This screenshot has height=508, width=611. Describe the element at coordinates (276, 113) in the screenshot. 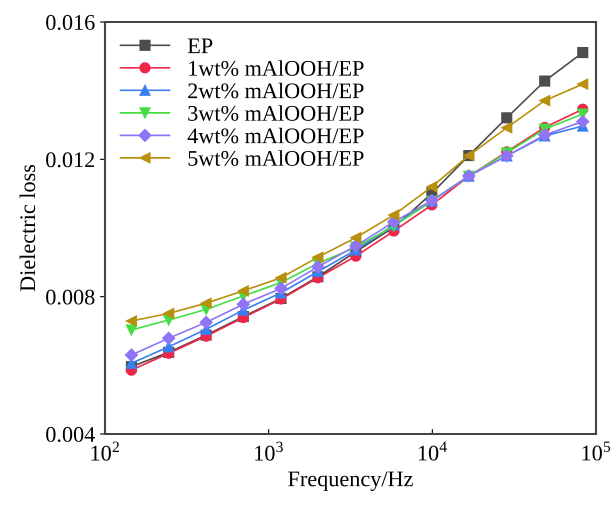

I see `legend-label: 3wt% mAlOOH/EP` at that location.